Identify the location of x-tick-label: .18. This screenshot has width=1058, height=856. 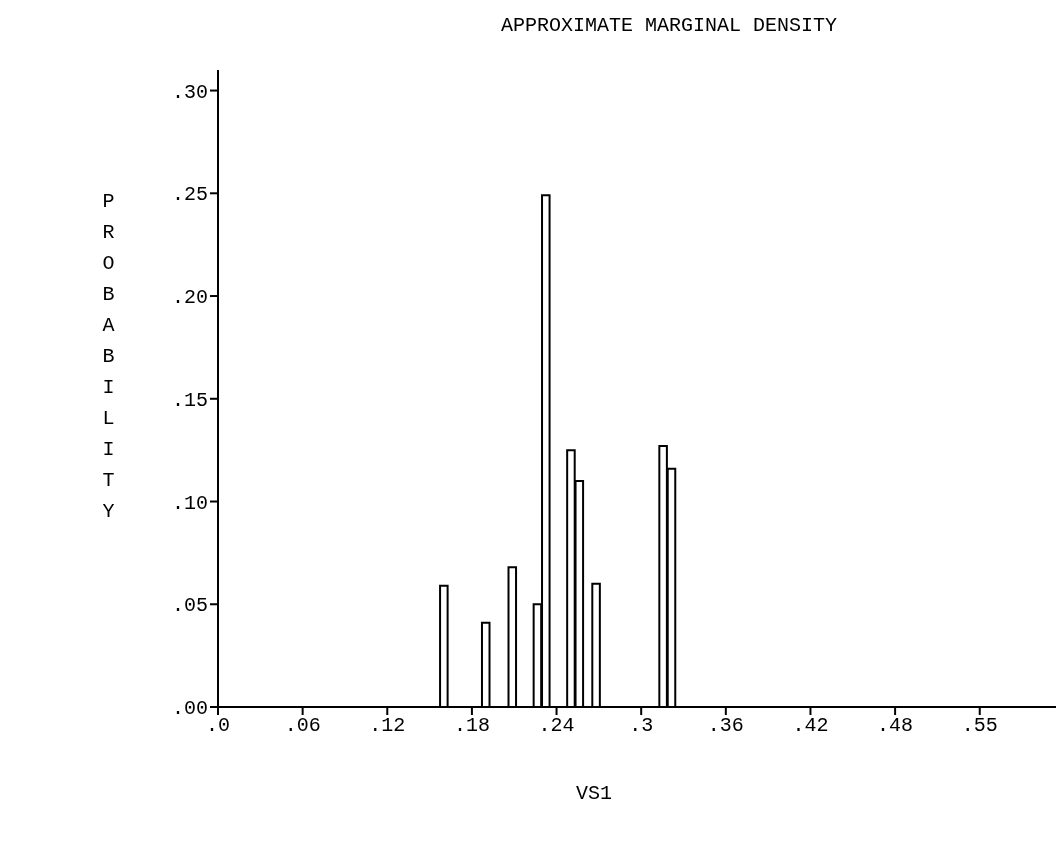
(471, 726).